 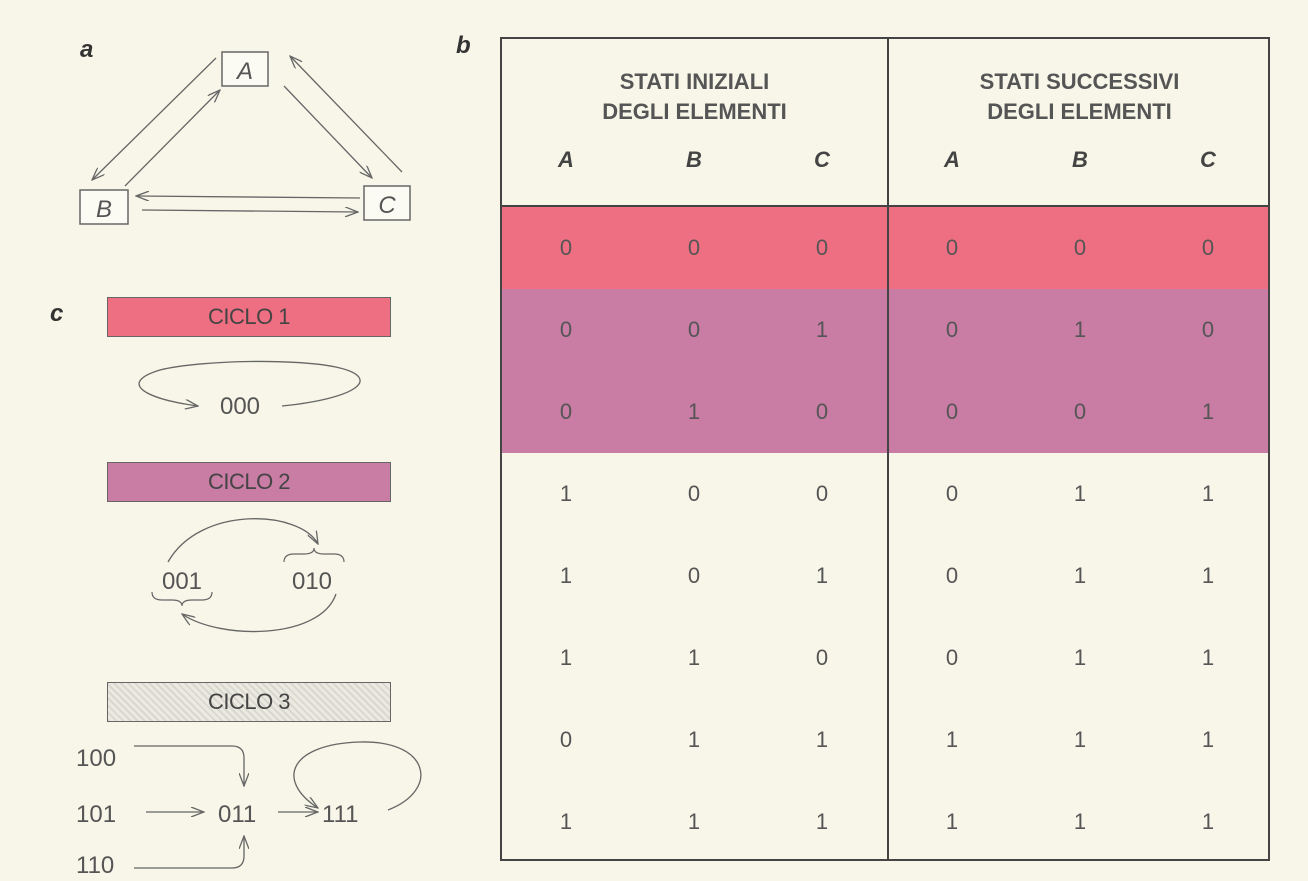 I want to click on state-111: 111, so click(x=340, y=814).